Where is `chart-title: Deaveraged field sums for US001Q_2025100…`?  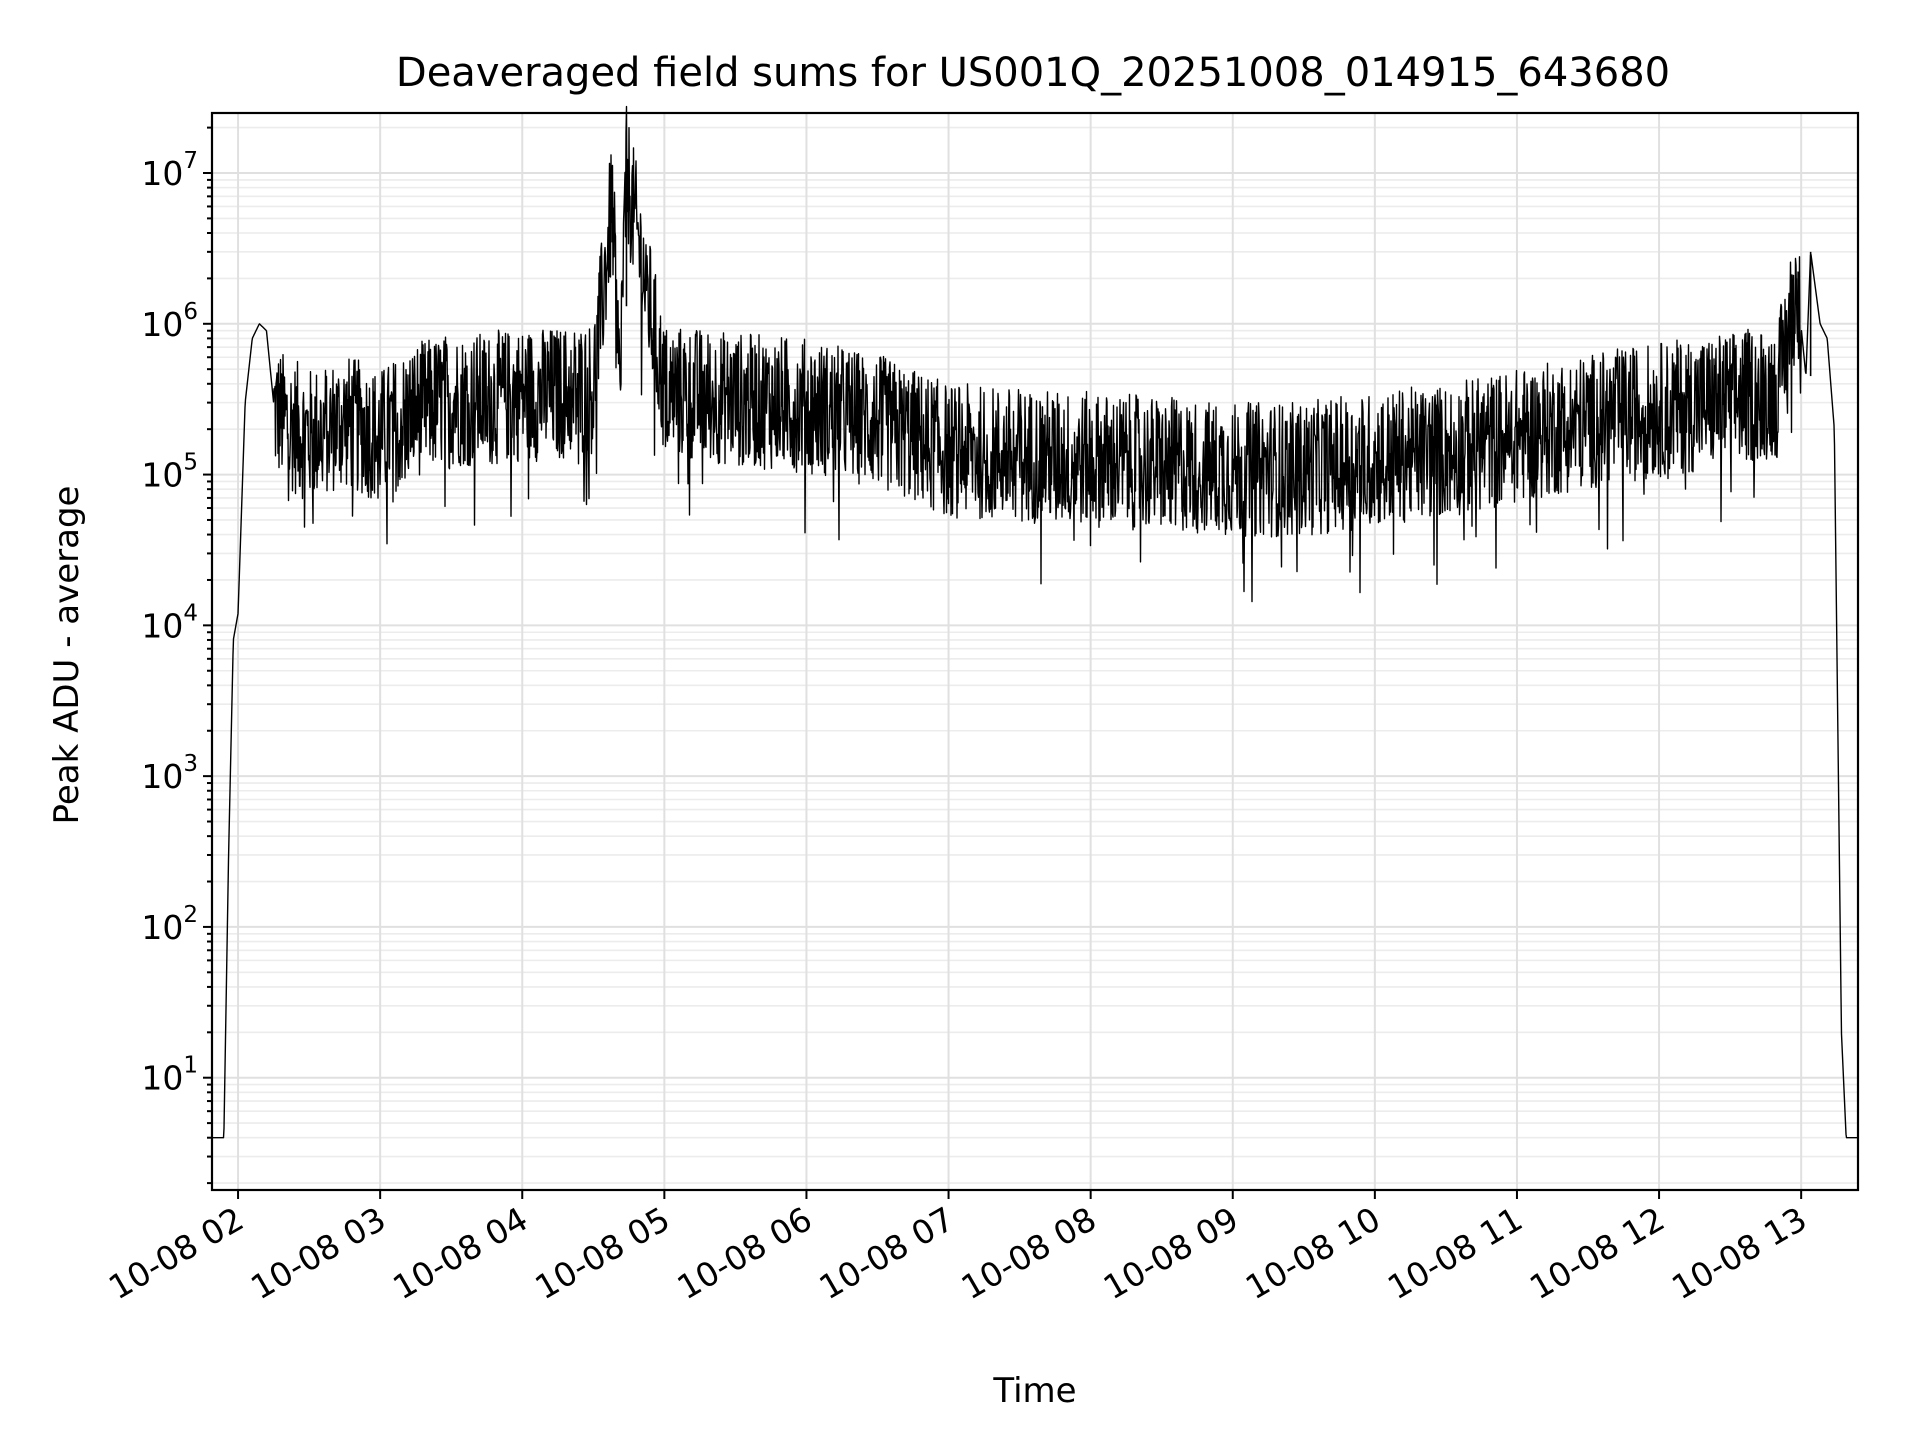 chart-title: Deaveraged field sums for US001Q_2025100… is located at coordinates (1033, 73).